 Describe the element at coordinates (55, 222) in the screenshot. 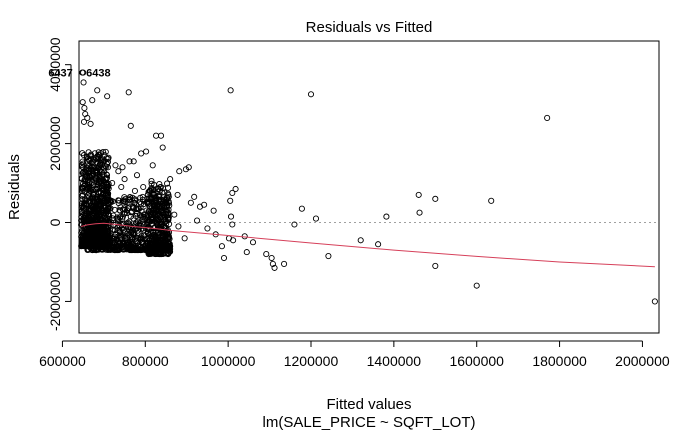

I see `y-tick-label-1: 0` at that location.